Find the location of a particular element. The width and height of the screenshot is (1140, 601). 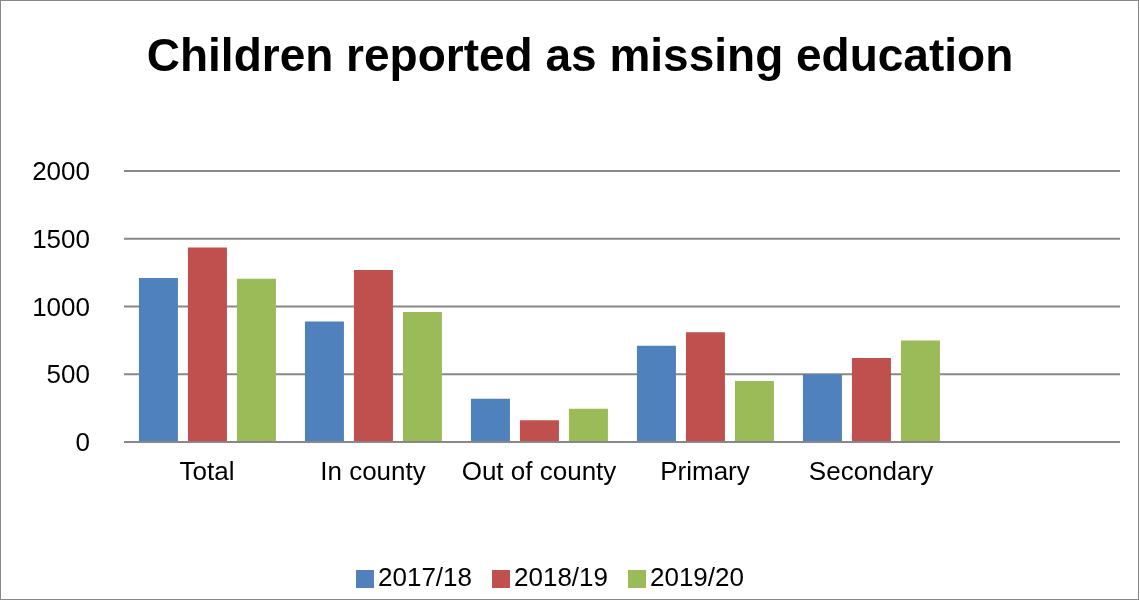

y-tick-label: 1000 is located at coordinates (61, 306).